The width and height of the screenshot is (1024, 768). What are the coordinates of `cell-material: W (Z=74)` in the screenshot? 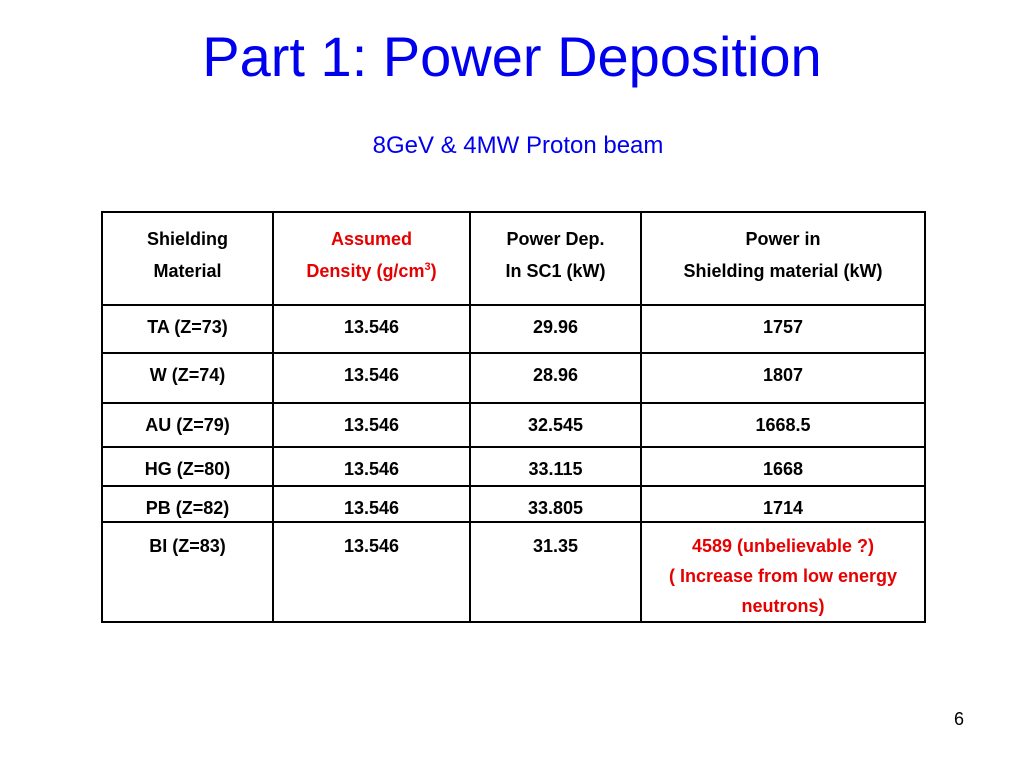 It's located at (187, 378).